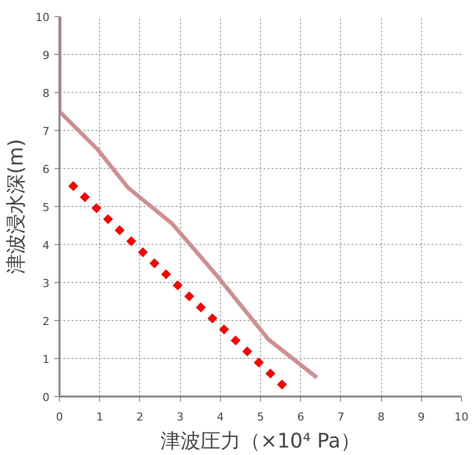  I want to click on y-tick-label: 8, so click(46, 93).